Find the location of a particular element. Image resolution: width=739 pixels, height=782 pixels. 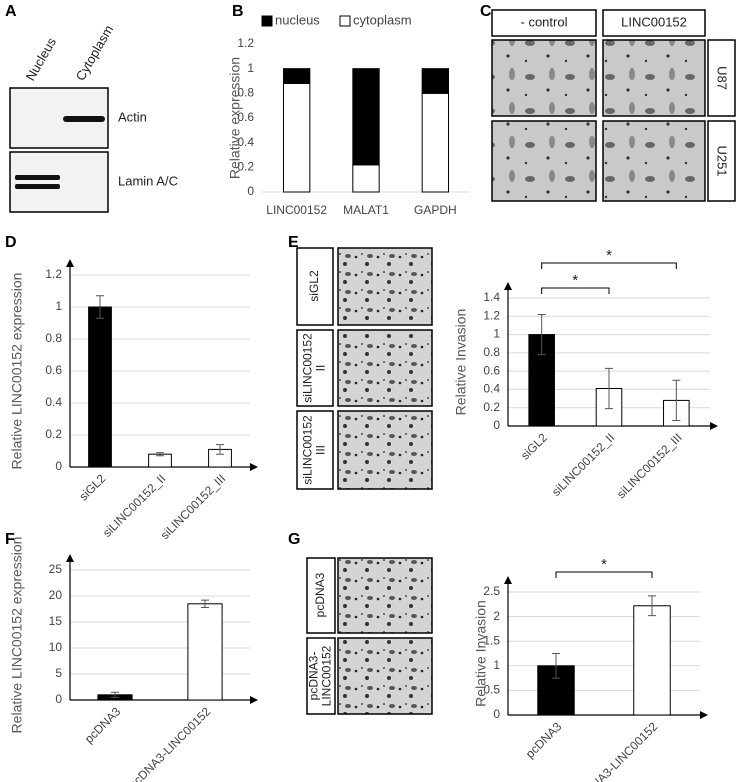

y-tick-label: 25 is located at coordinates (56, 569).